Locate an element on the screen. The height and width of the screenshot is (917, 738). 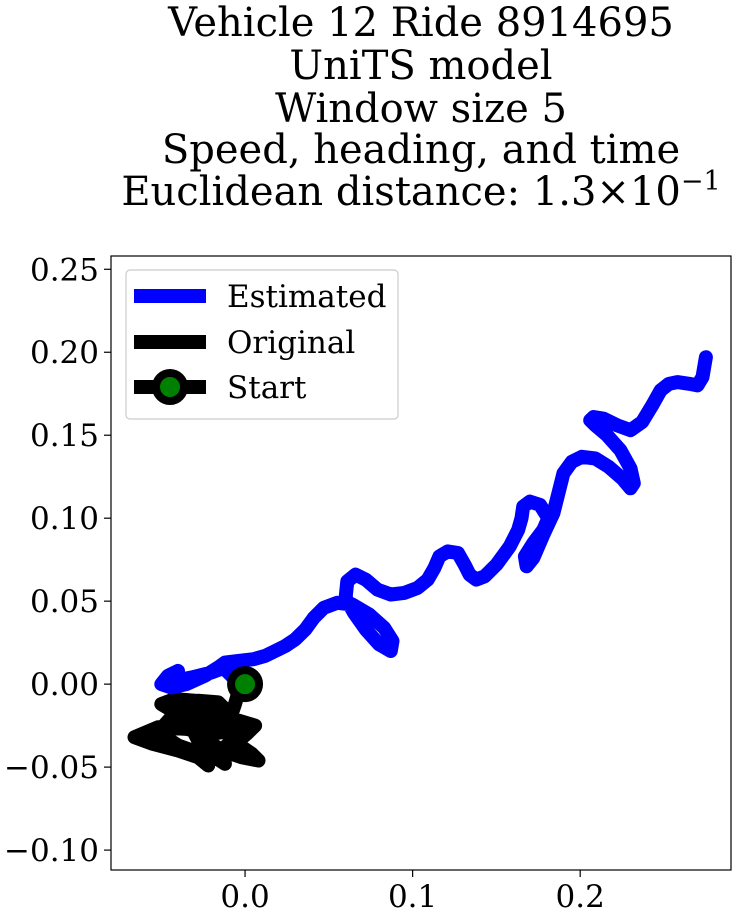
legend: Estimated Original Start is located at coordinates (262, 344).